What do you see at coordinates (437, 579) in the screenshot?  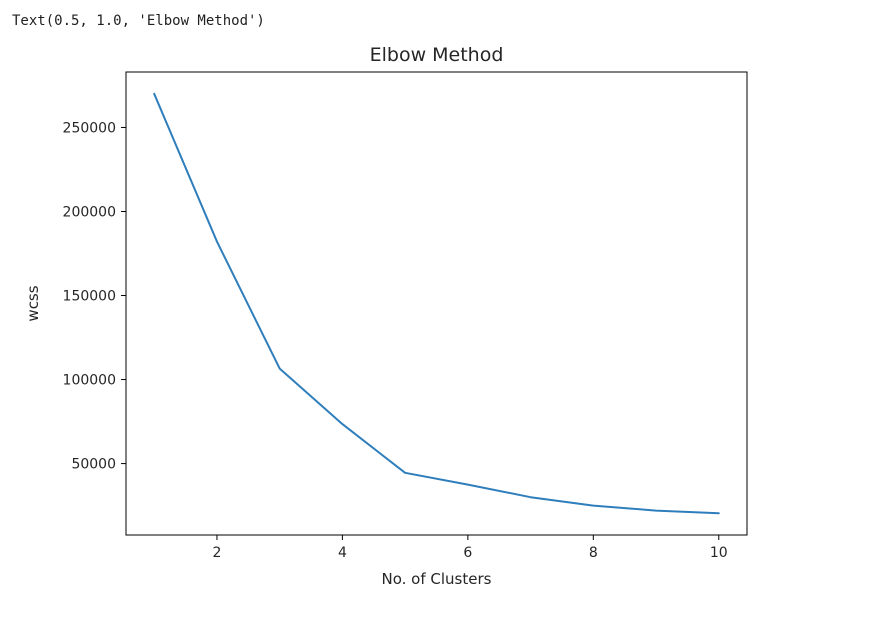 I see `x-axis-label: No. of Clusters` at bounding box center [437, 579].